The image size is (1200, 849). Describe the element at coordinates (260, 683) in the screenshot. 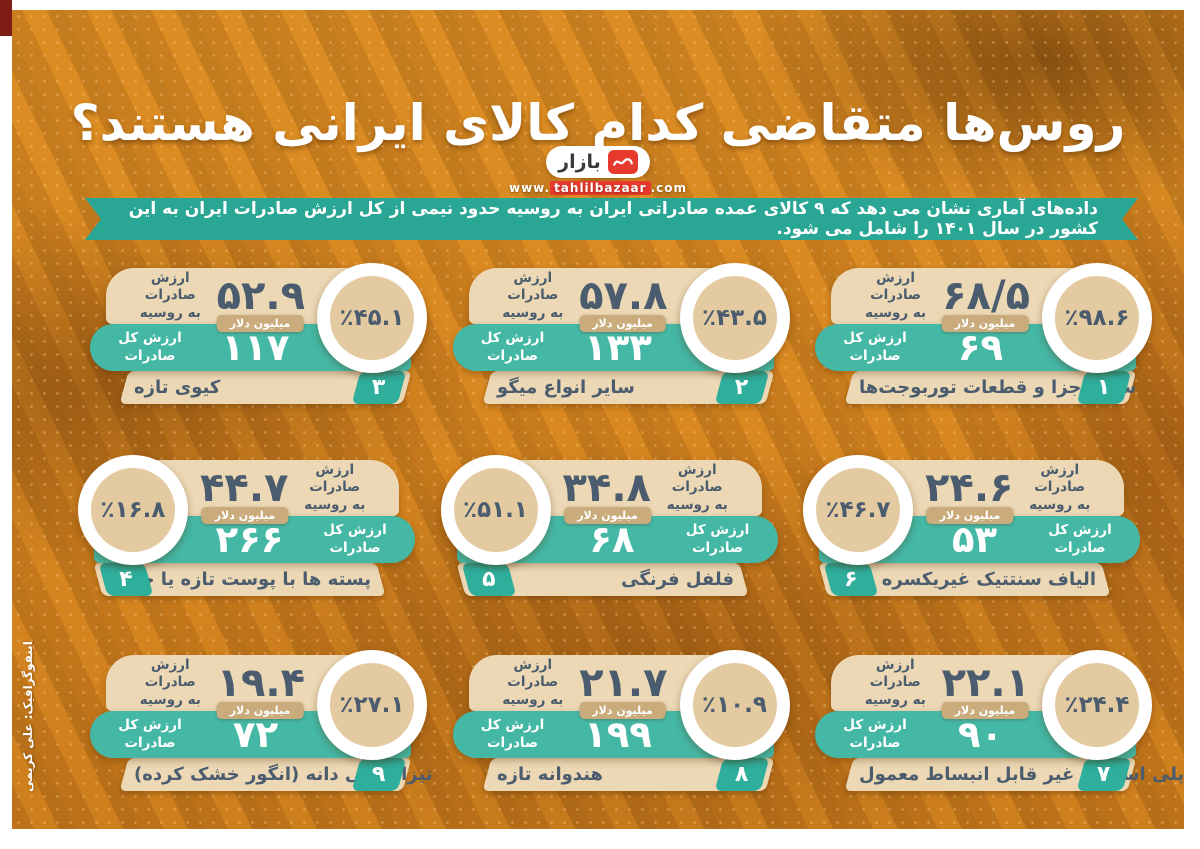

I see `russia-export-value: ۱۹.۴` at that location.